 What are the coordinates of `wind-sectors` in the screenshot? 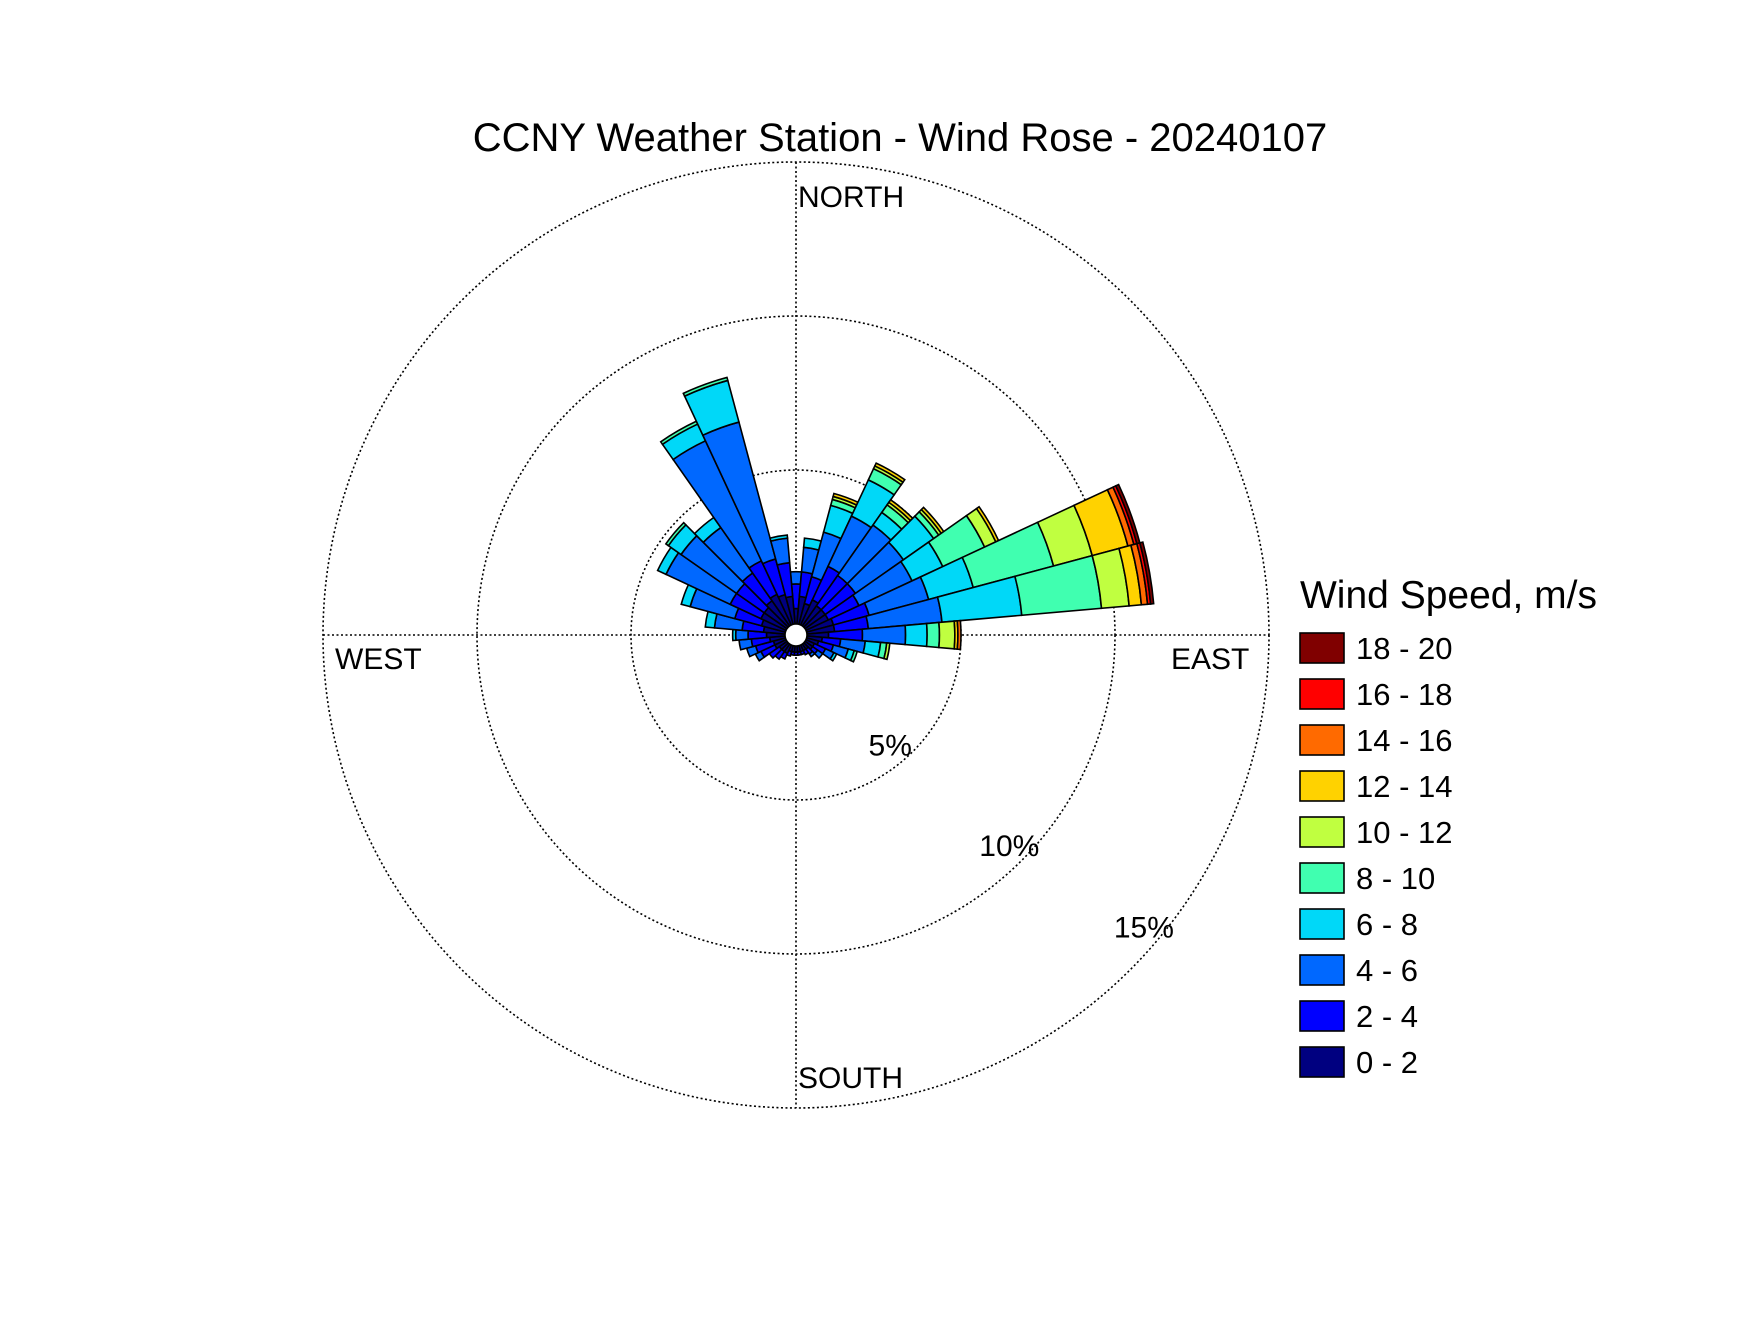 It's located at (905, 519).